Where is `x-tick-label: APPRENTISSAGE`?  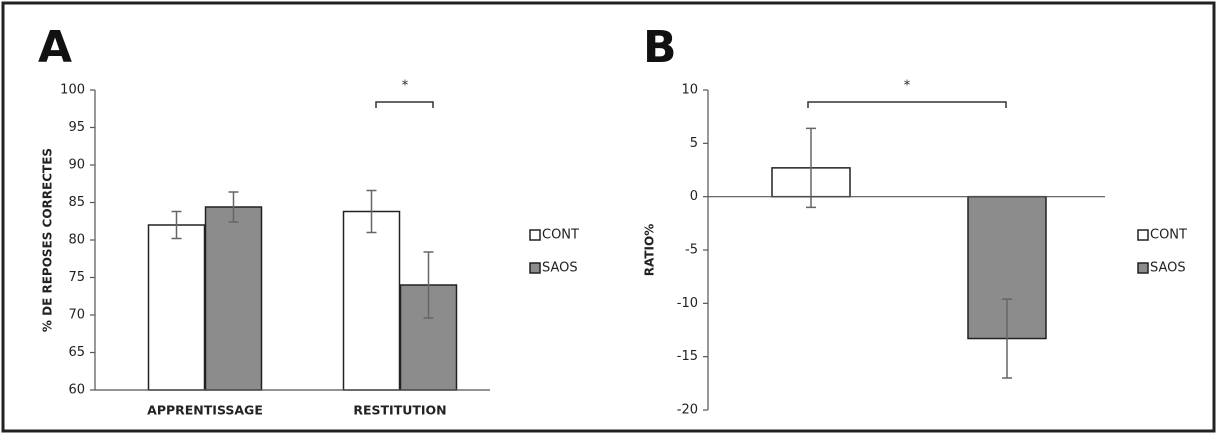 x-tick-label: APPRENTISSAGE is located at coordinates (205, 410).